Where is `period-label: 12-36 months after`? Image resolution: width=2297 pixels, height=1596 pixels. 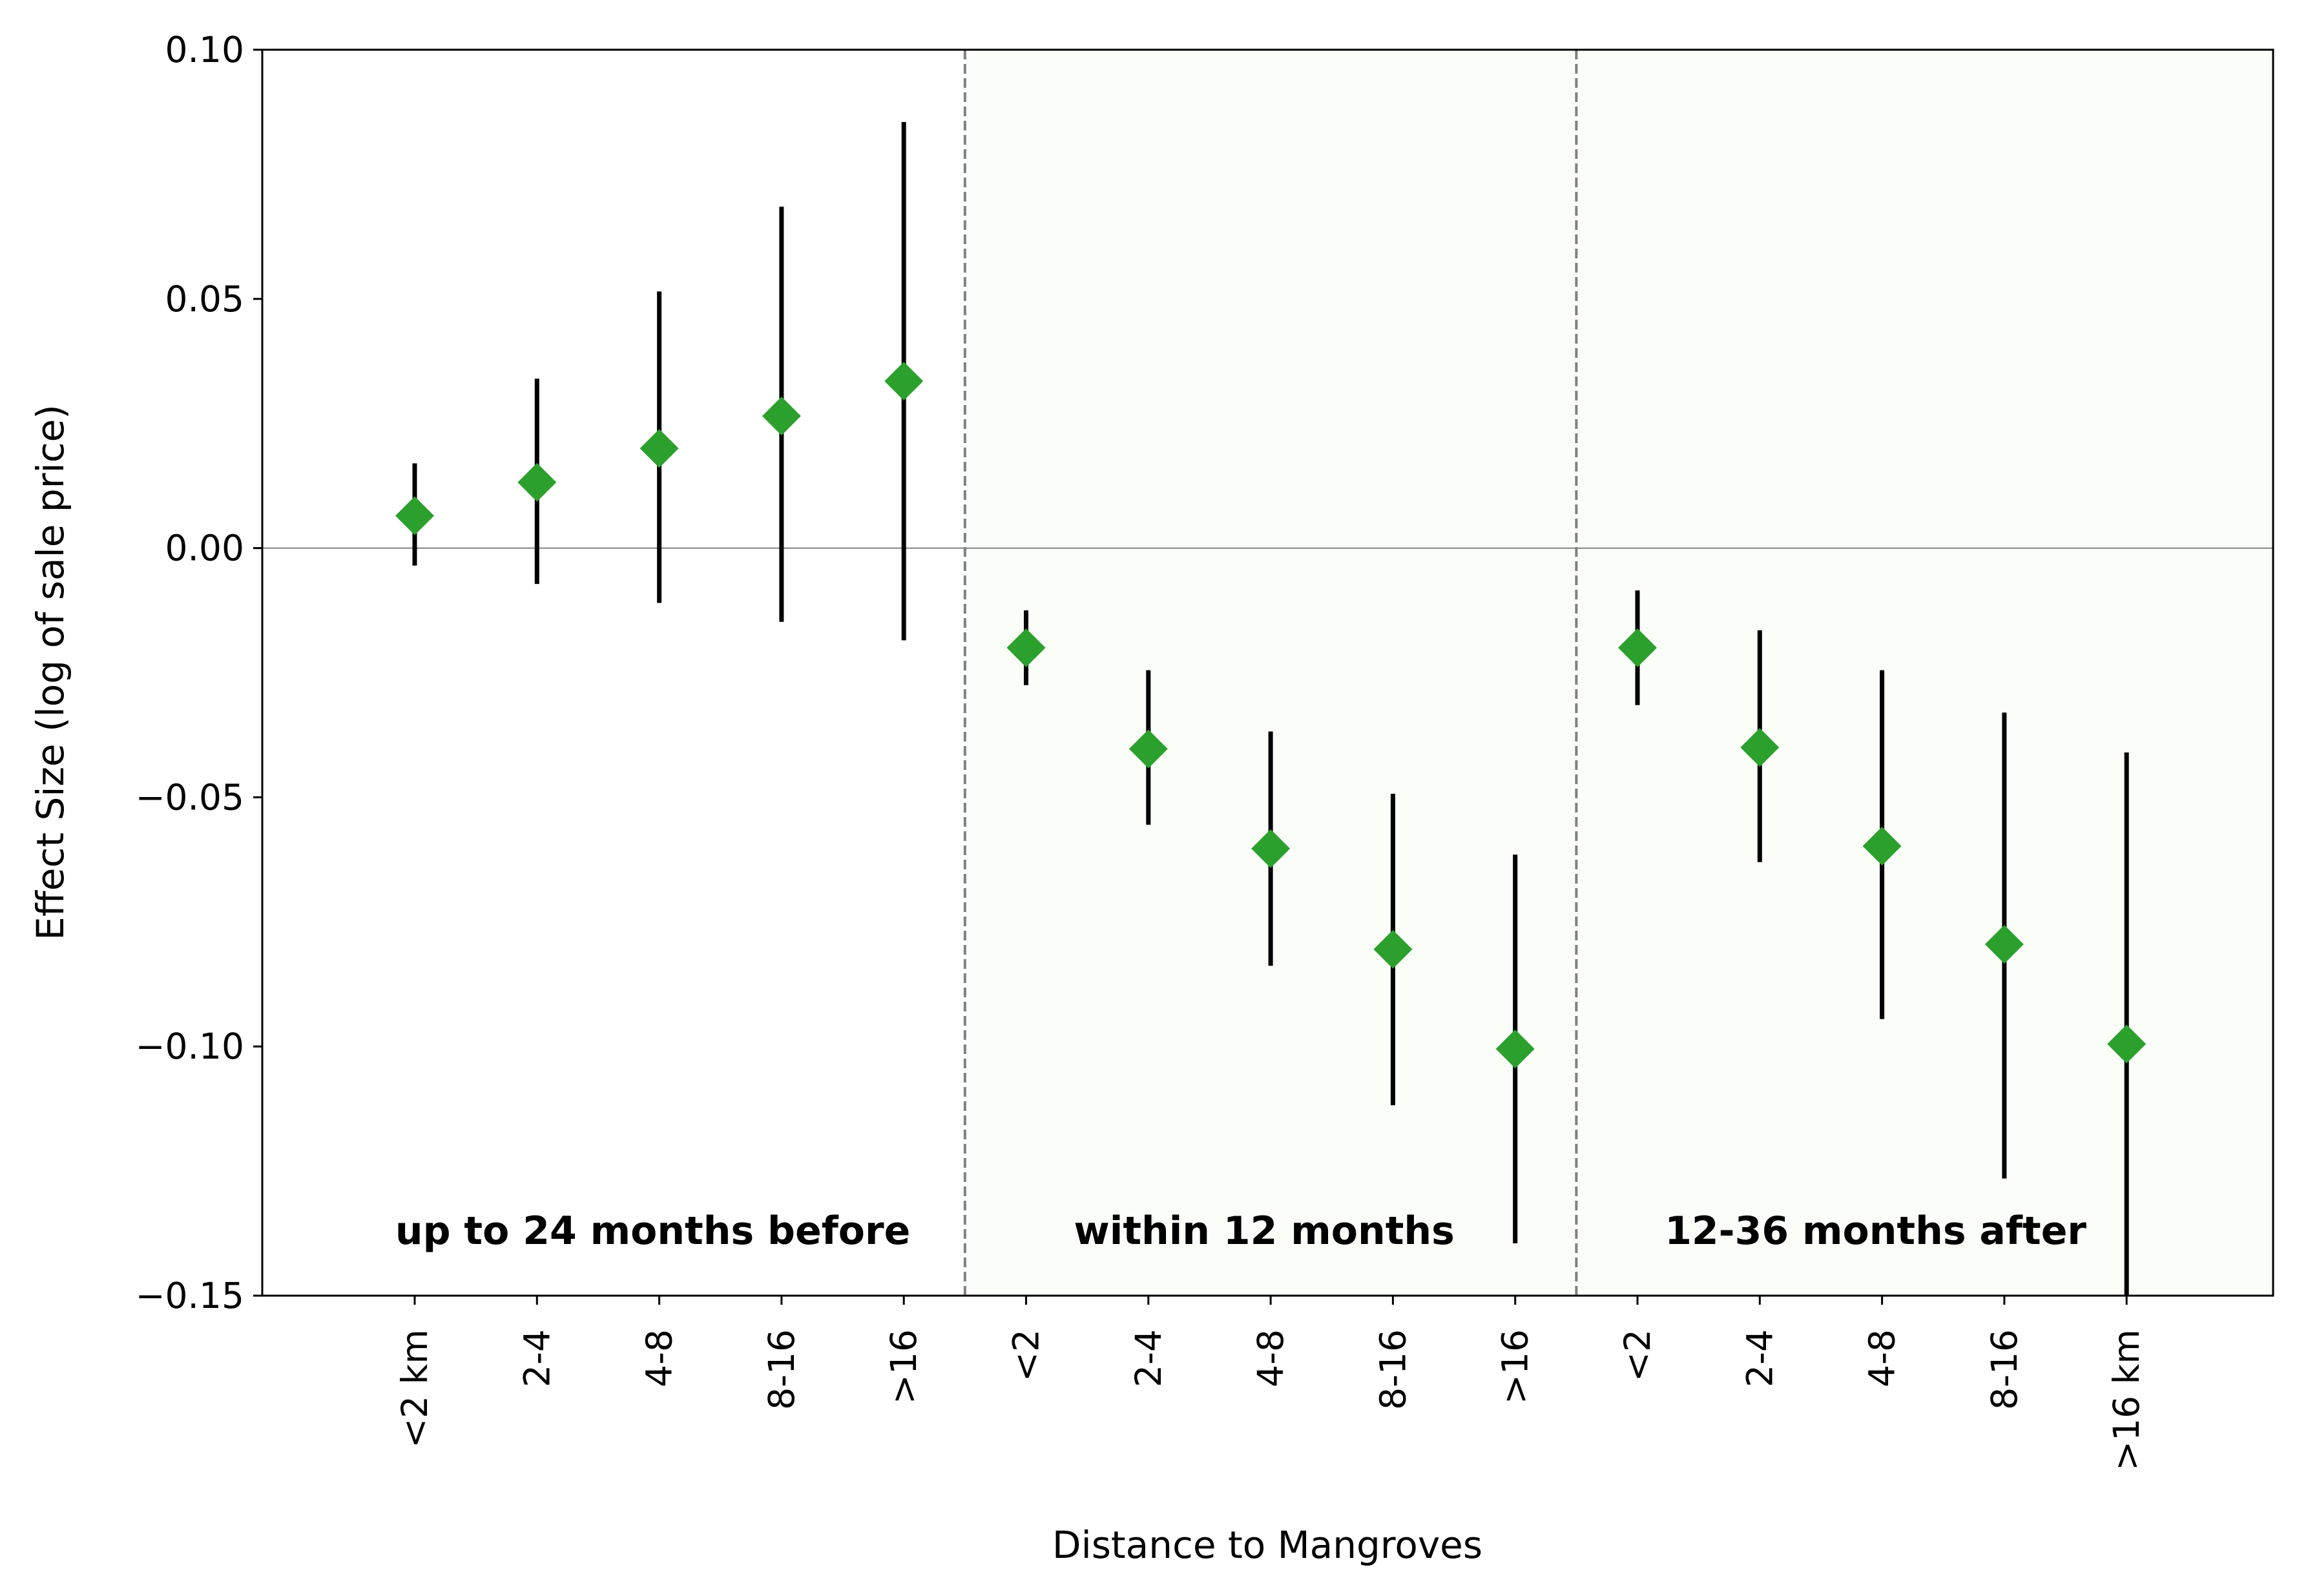
period-label: 12-36 months after is located at coordinates (1876, 1231).